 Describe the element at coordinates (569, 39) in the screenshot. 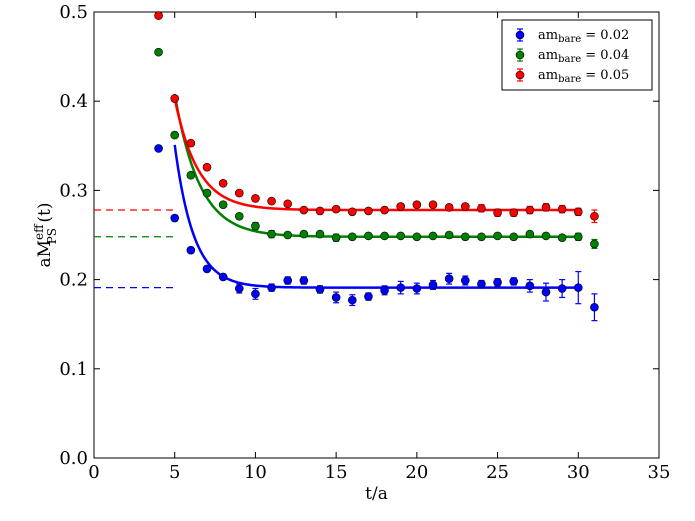

I see `legend-label-subscript: bare` at that location.